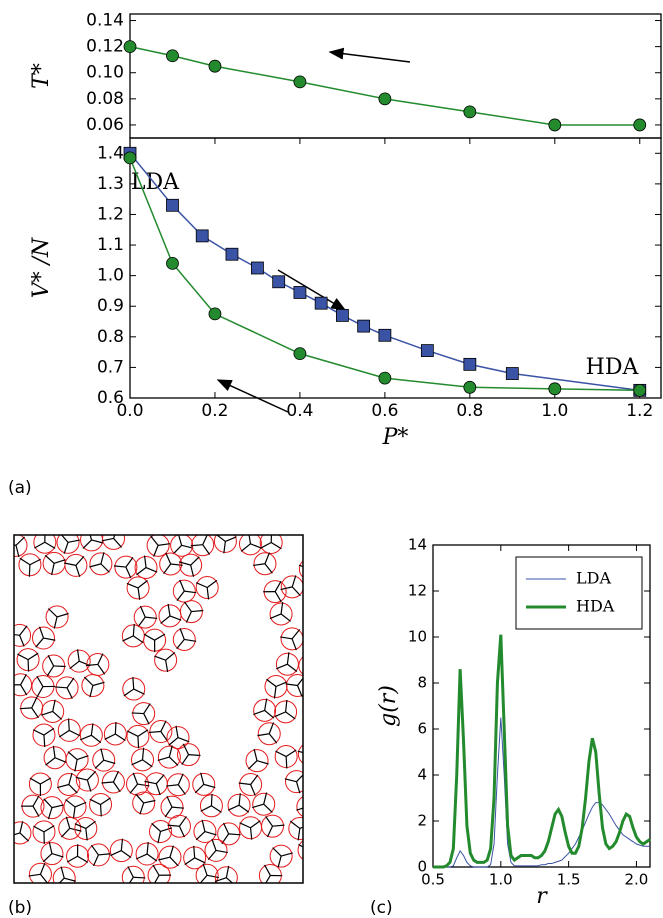 The image size is (663, 918). What do you see at coordinates (541, 706) in the screenshot?
I see `plot-frame` at bounding box center [541, 706].